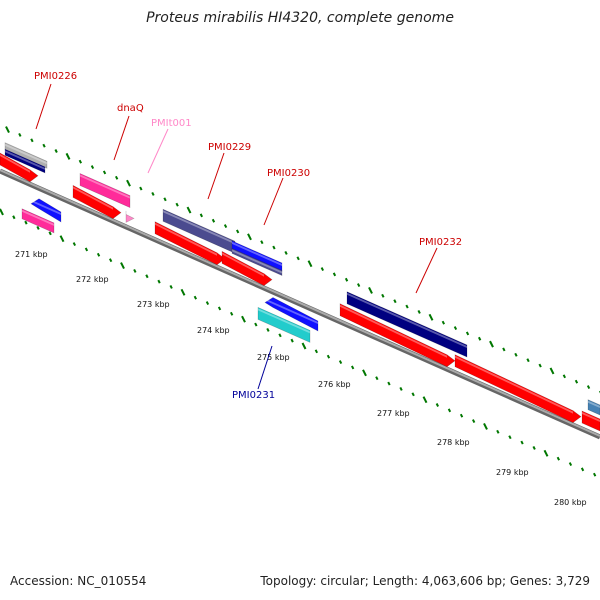 The width and height of the screenshot is (600, 600). I want to click on accession-text: Accession: NC_010554, so click(78, 581).